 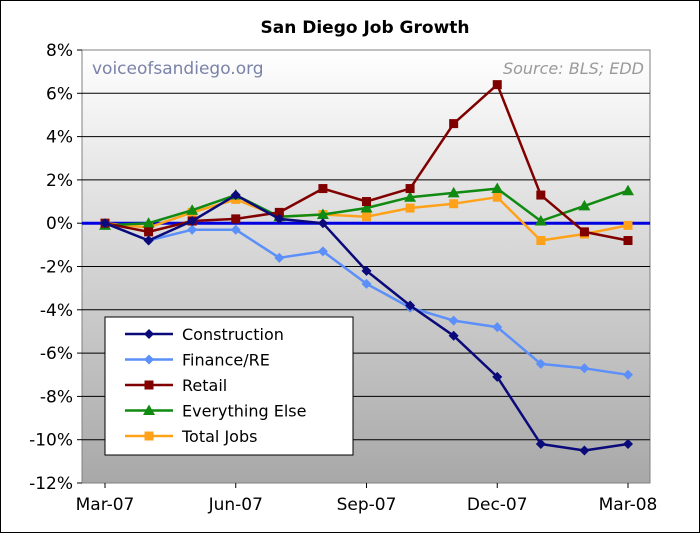 I want to click on legend-entry-everything-else: Everything Else, so click(x=215, y=411).